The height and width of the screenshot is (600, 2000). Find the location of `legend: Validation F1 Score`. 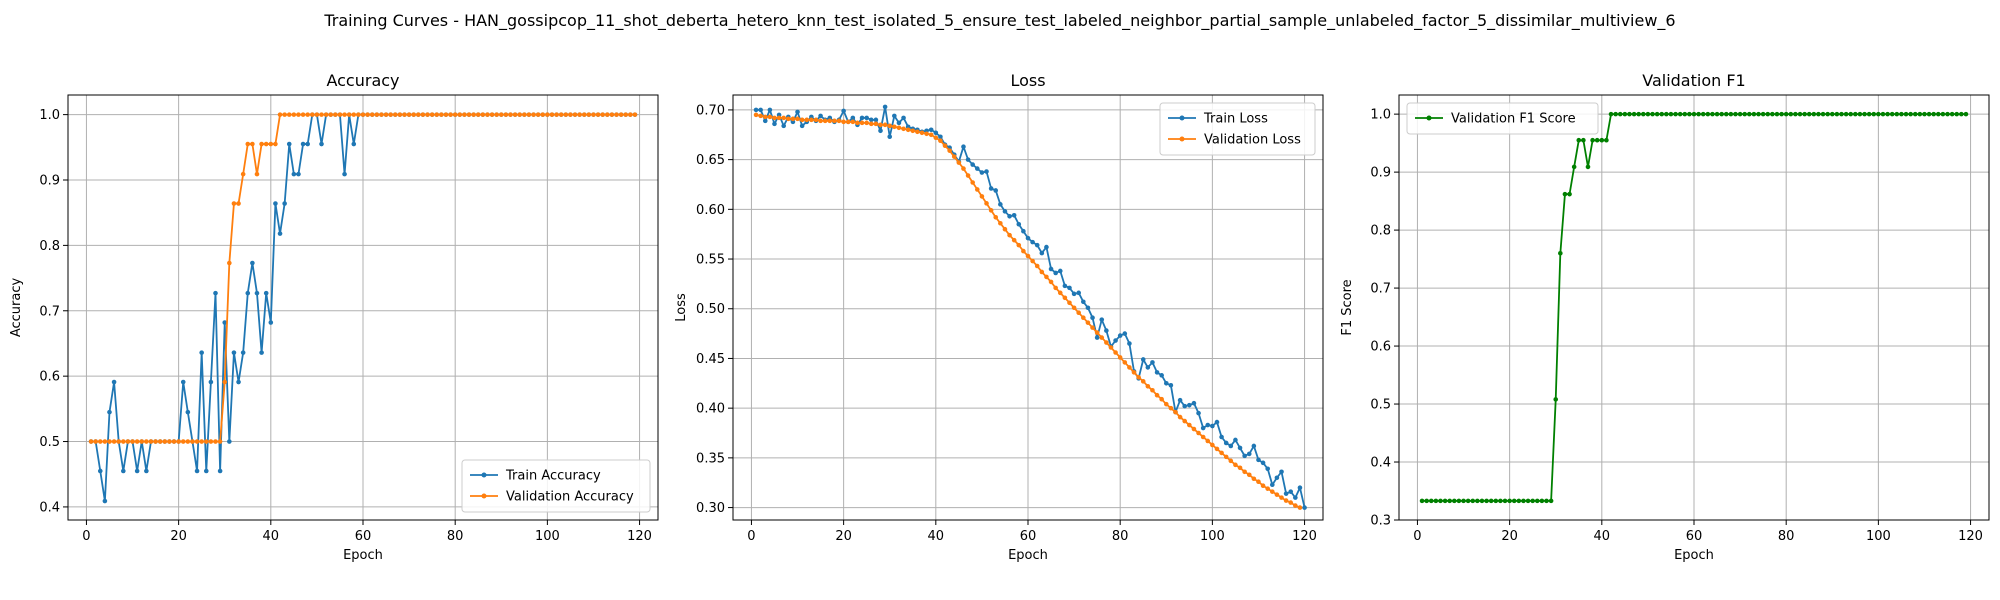

legend: Validation F1 Score is located at coordinates (1502, 118).